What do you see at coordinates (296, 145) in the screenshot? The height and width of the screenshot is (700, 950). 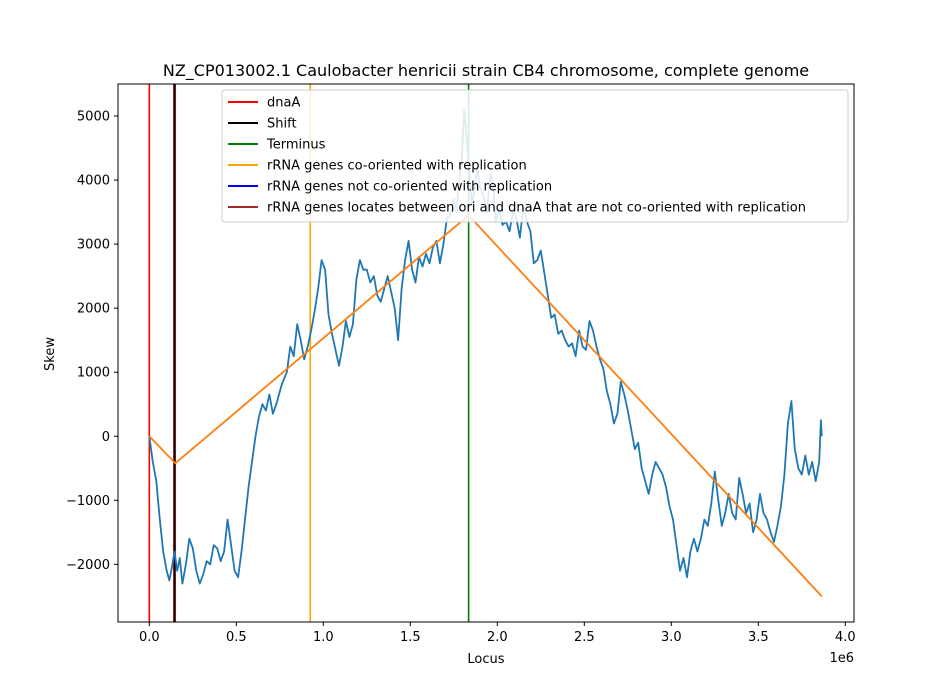 I see `legend-label-2: Terminus` at bounding box center [296, 145].